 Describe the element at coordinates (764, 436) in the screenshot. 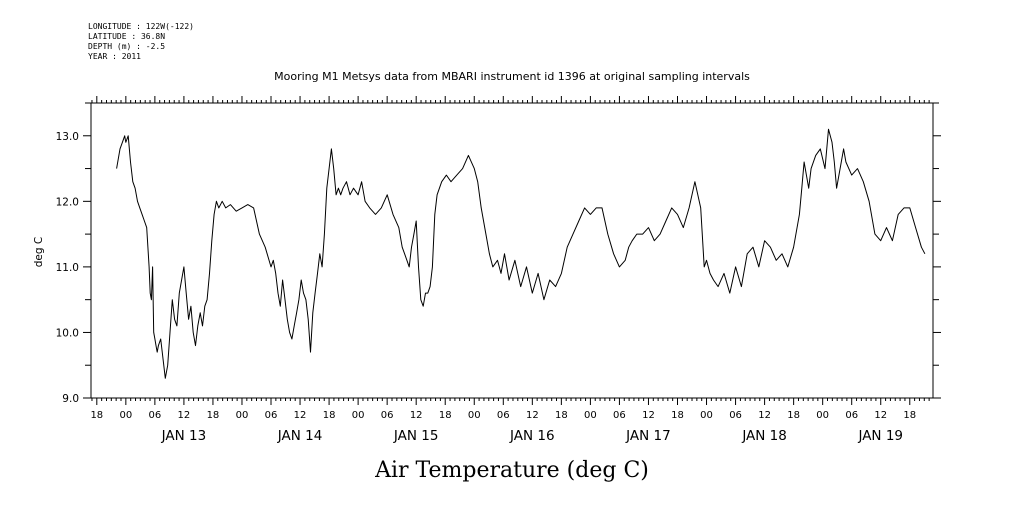

I see `x-day-label: JAN 18` at that location.